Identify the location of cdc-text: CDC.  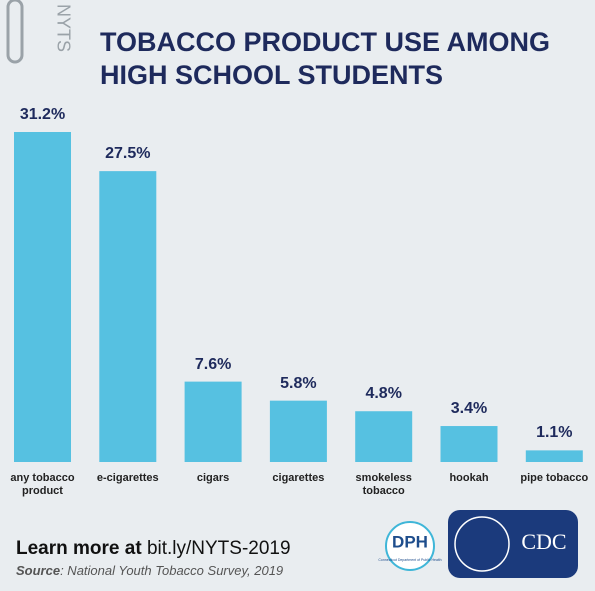
(543, 541).